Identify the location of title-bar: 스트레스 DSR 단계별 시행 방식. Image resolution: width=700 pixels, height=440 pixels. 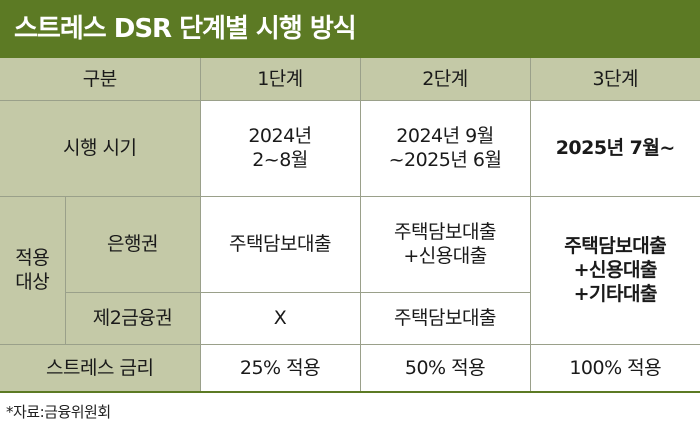
(350, 29).